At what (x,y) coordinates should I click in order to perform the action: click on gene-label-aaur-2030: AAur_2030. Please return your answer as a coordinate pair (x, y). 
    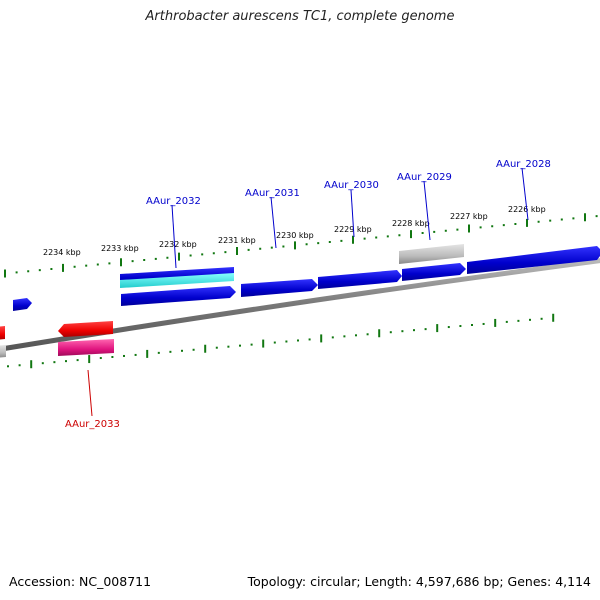
    Looking at the image, I should click on (351, 185).